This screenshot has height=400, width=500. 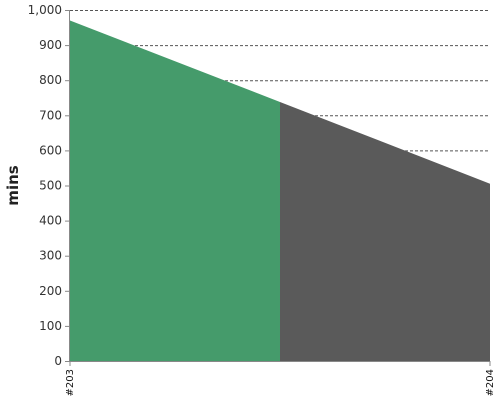 What do you see at coordinates (45, 10) in the screenshot?
I see `y-tick-label: 1,000` at bounding box center [45, 10].